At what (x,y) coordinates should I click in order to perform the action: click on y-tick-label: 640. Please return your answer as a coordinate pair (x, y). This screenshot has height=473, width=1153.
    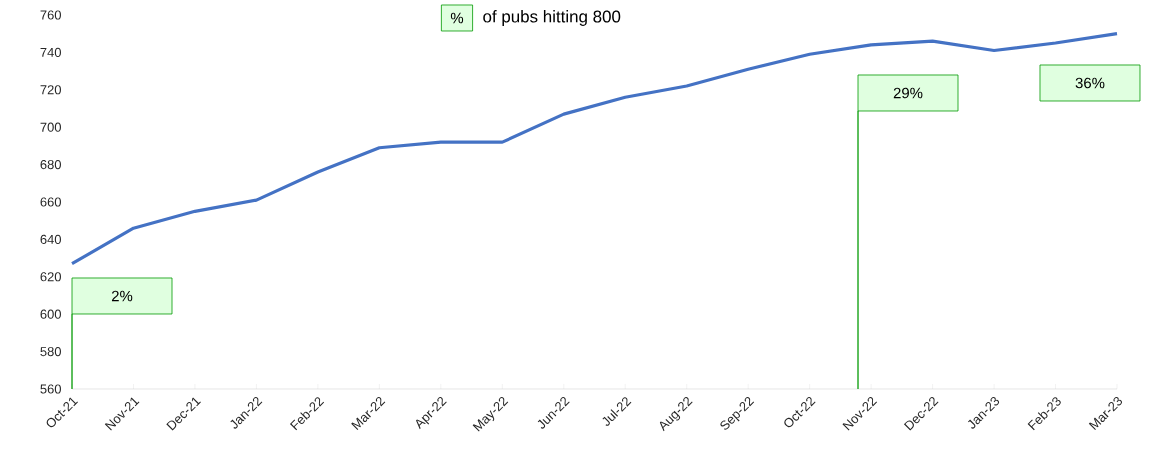
    Looking at the image, I should click on (50, 239).